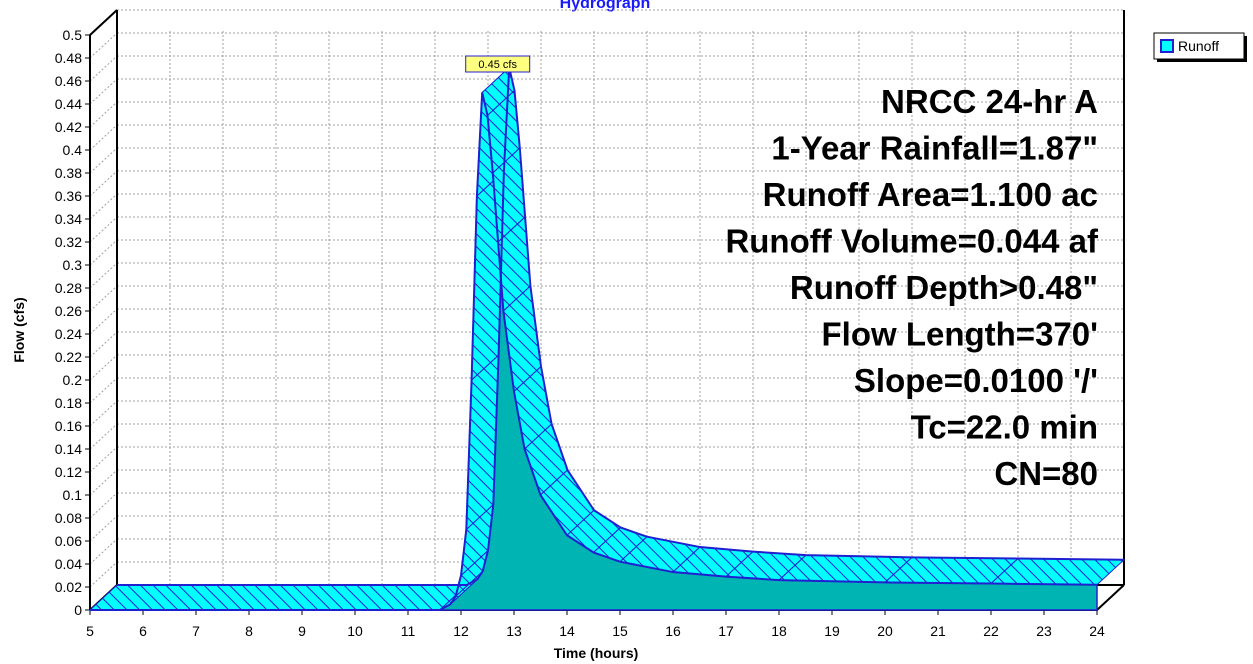 The width and height of the screenshot is (1253, 664). I want to click on peak-label-text: 0.45 cfs, so click(497, 65).